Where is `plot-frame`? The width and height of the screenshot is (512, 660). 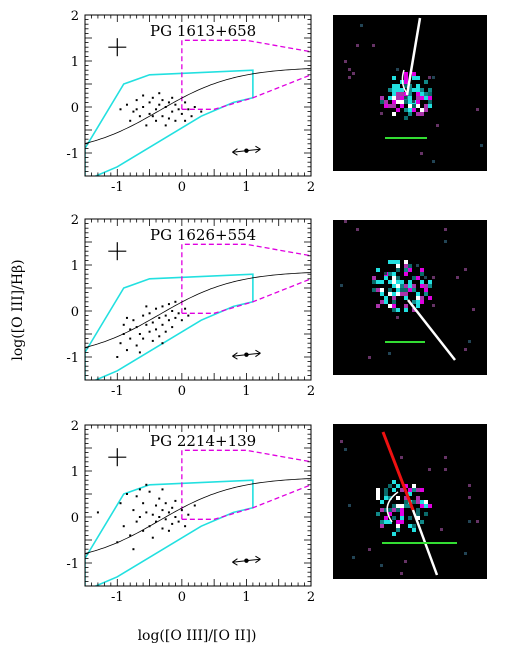
plot-frame is located at coordinates (198, 505).